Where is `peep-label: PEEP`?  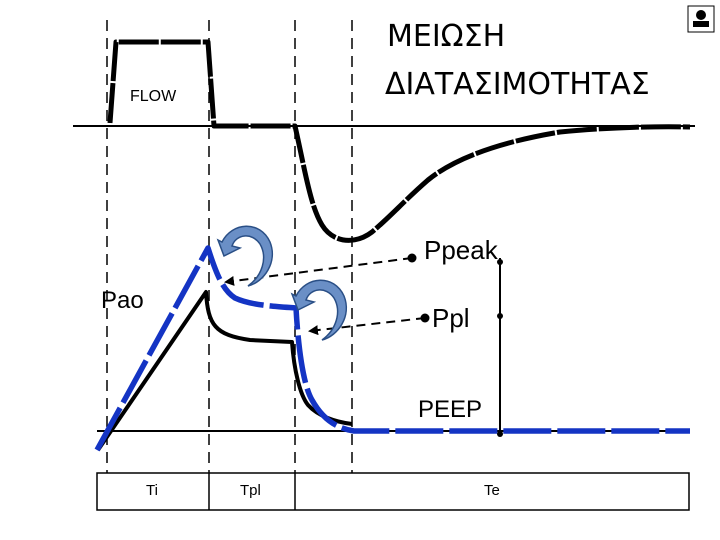
peep-label: PEEP is located at coordinates (450, 409).